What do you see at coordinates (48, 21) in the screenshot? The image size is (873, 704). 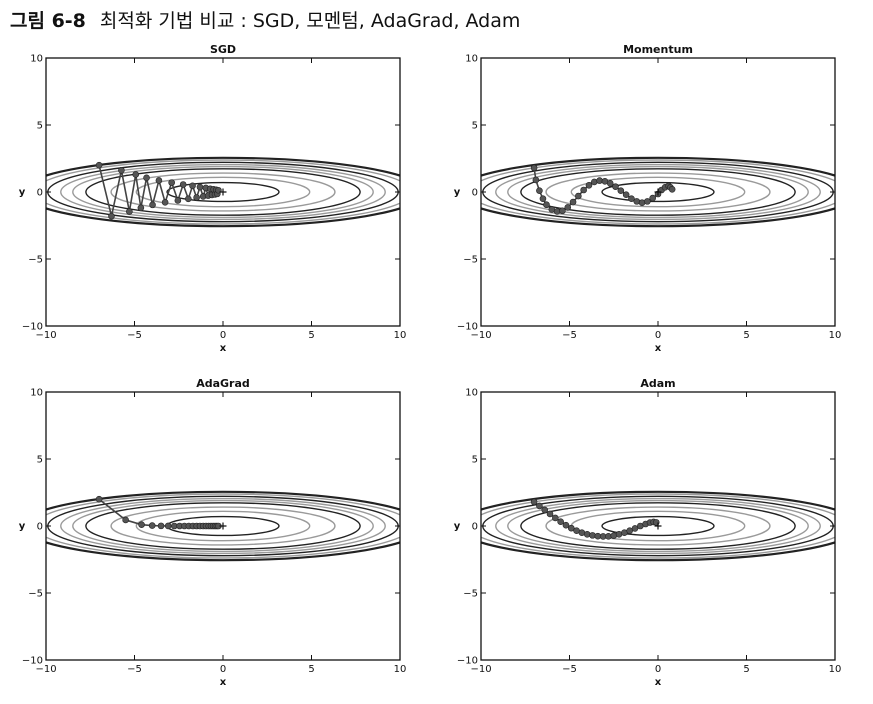 I see `figure-number: 그림 6-8` at bounding box center [48, 21].